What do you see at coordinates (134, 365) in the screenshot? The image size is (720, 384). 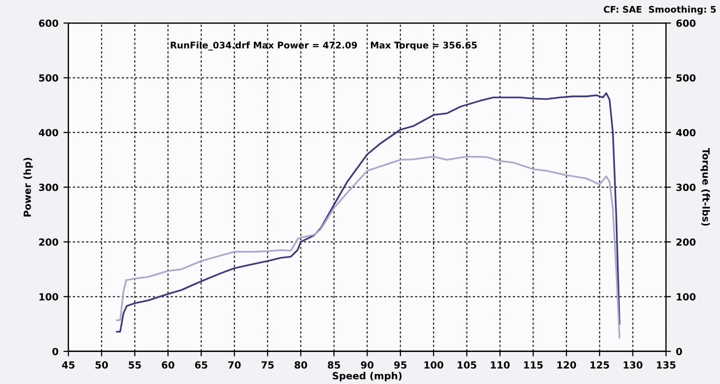 I see `x-tick-label: 55` at bounding box center [134, 365].